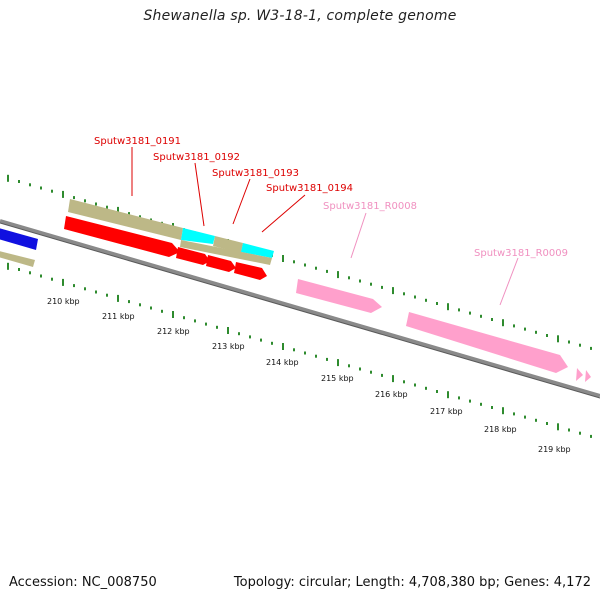 The height and width of the screenshot is (600, 600). I want to click on kbp-label-216: 216 kbp, so click(391, 394).